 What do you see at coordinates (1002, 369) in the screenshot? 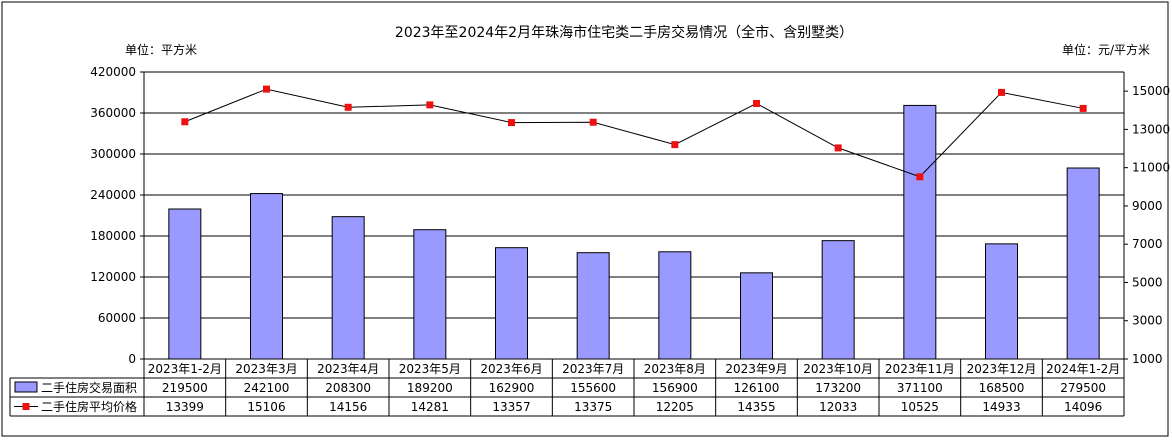
I see `category-label: 2023年12月` at bounding box center [1002, 369].